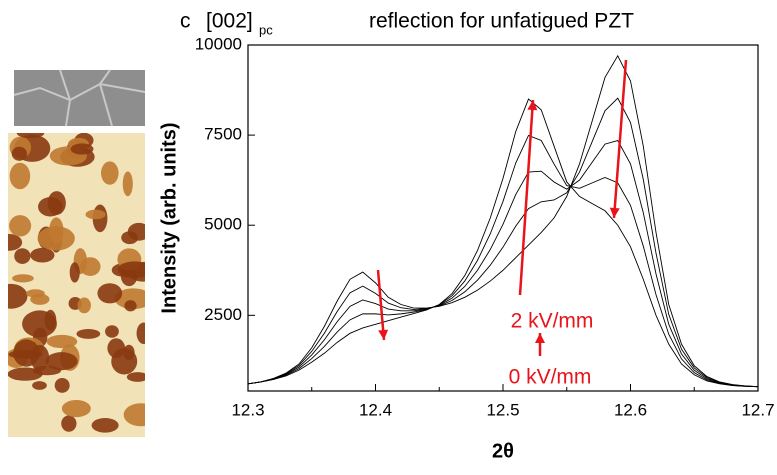 This screenshot has width=777, height=475. I want to click on y-axis-label: Intensity (arb. units), so click(169, 217).